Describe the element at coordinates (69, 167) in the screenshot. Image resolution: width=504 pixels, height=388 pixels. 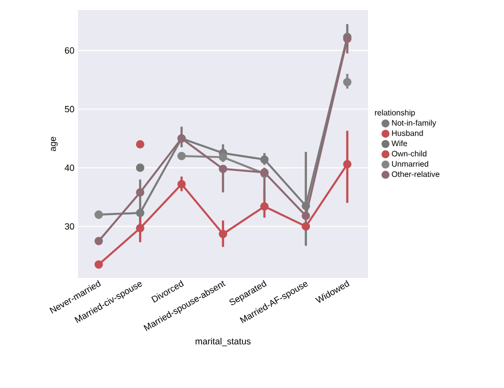
I see `y-tick-label: 40` at that location.